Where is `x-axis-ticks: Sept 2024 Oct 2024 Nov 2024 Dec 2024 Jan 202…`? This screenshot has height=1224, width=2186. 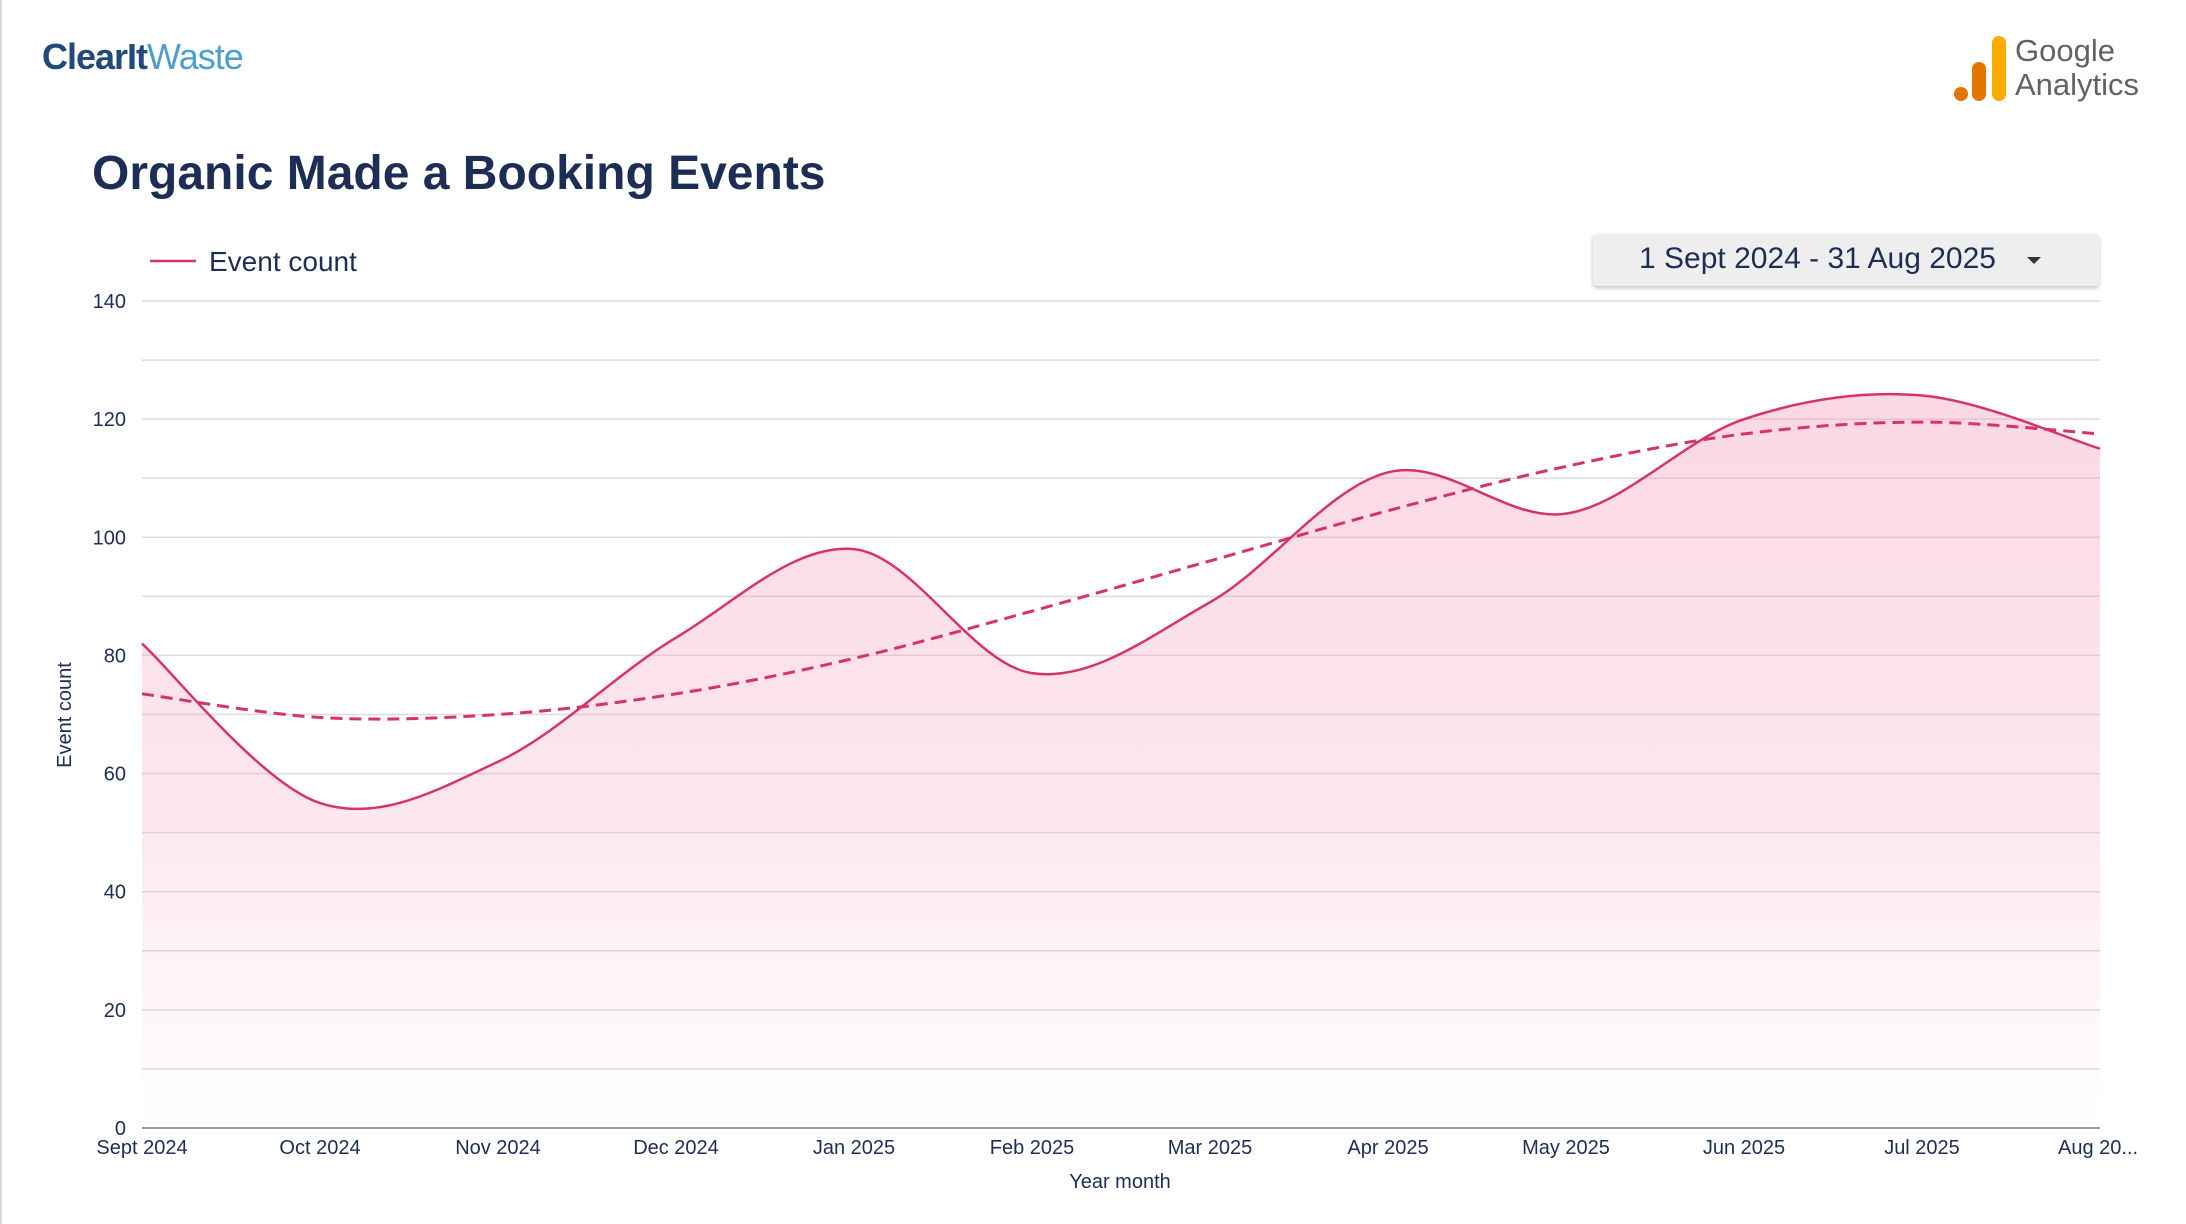
x-axis-ticks: Sept 2024 Oct 2024 Nov 2024 Dec 2024 Jan 202… is located at coordinates (1117, 1148).